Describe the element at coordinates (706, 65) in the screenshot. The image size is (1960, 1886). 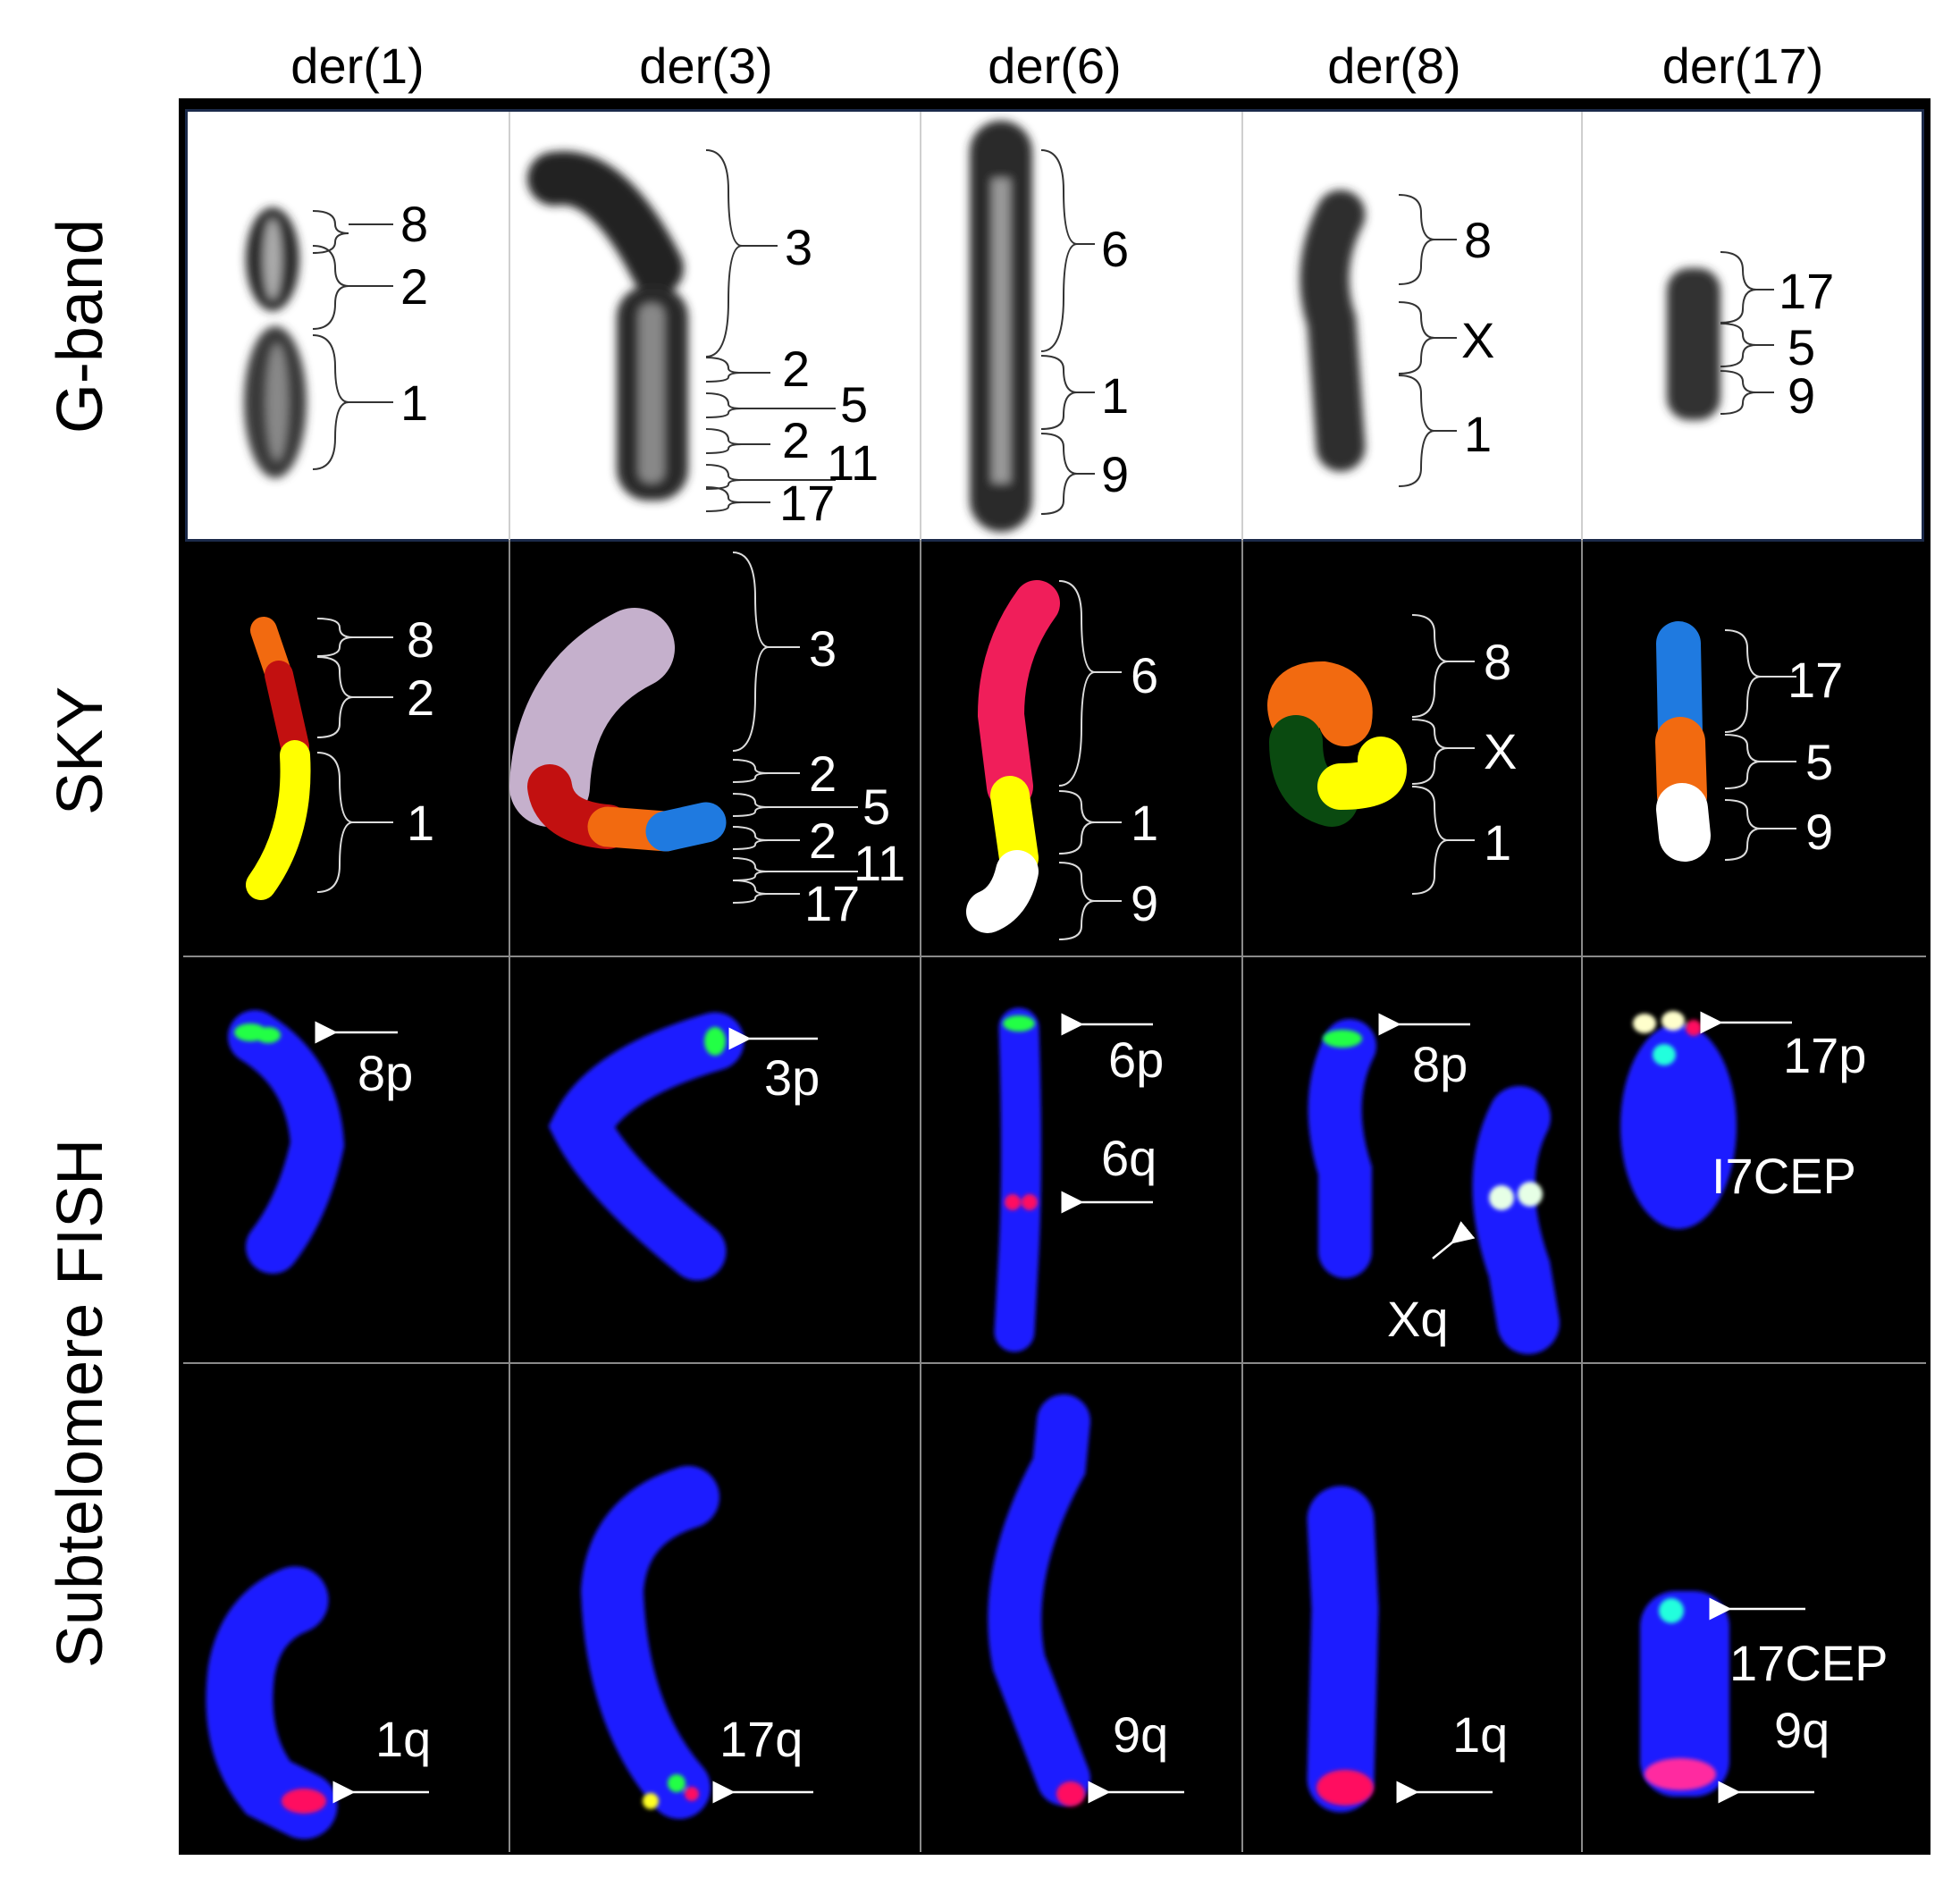
I see `column-header-der3: der(3)` at that location.